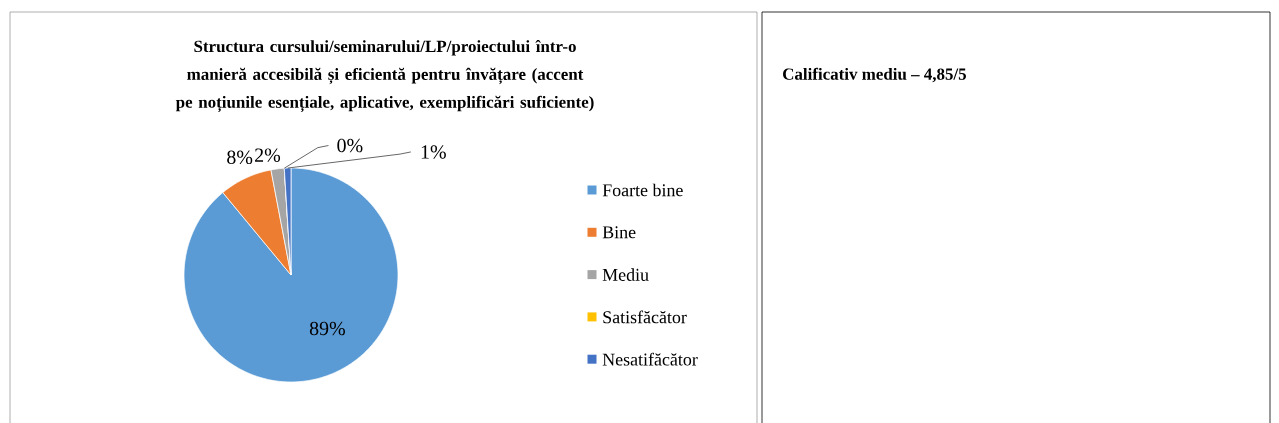 The height and width of the screenshot is (423, 1279). What do you see at coordinates (650, 359) in the screenshot?
I see `legend-label: Nesatifăcător` at bounding box center [650, 359].